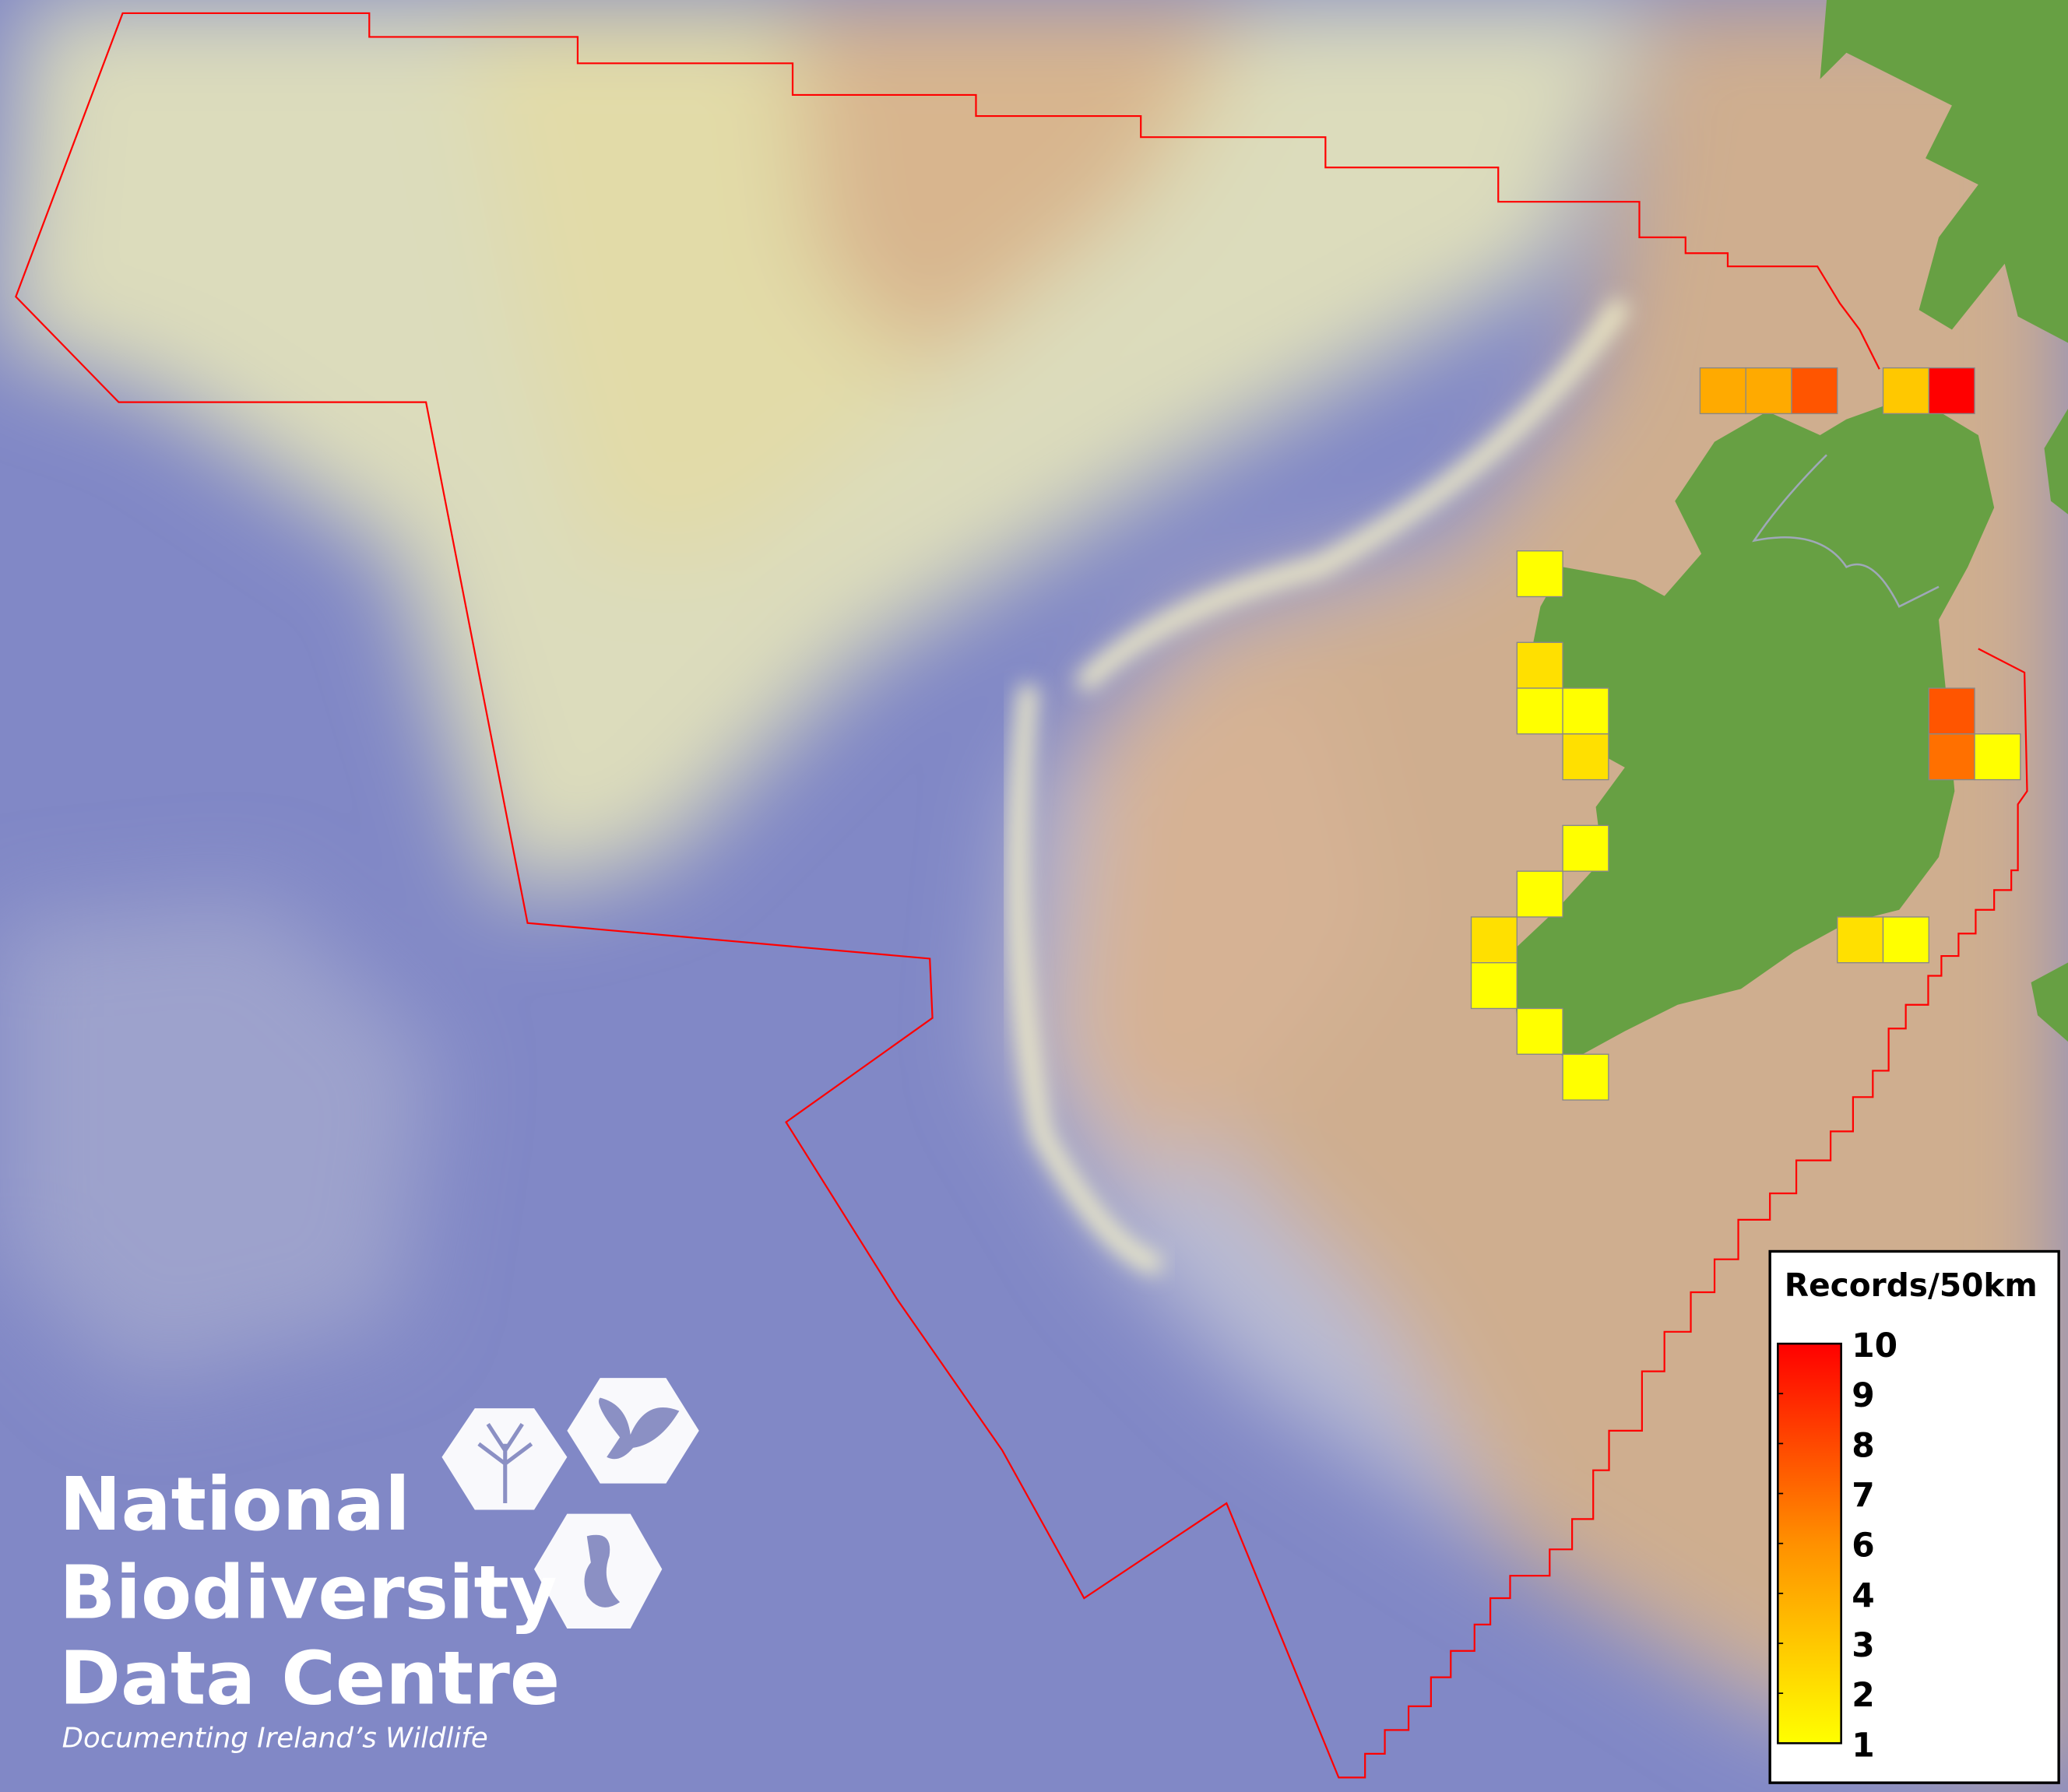  What do you see at coordinates (1809, 1543) in the screenshot?
I see `legend-color-ramp` at bounding box center [1809, 1543].